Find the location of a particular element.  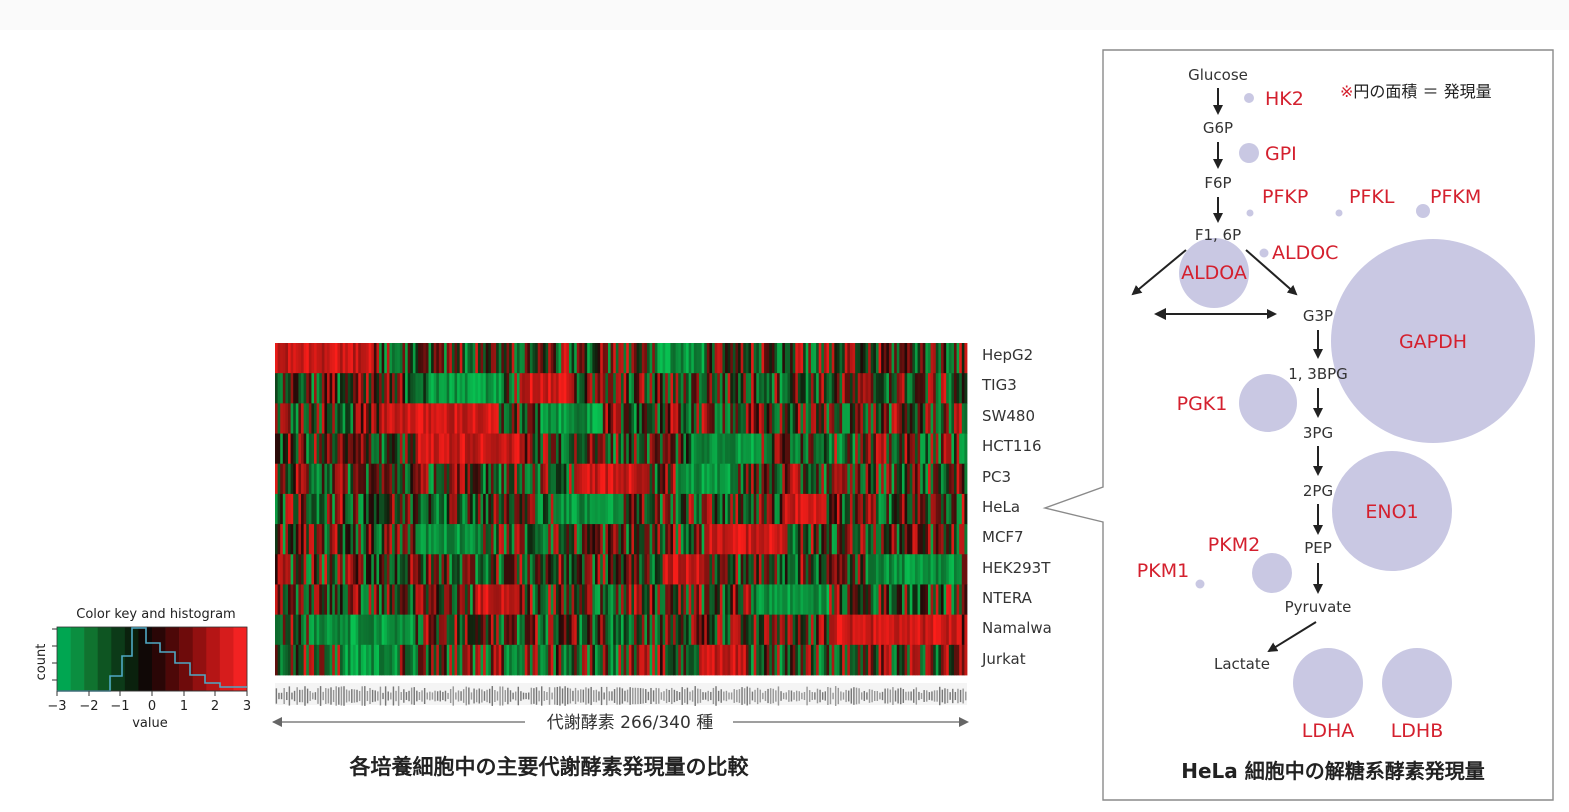

note-text: 円の面積 ＝ 発現量 is located at coordinates (1422, 91).